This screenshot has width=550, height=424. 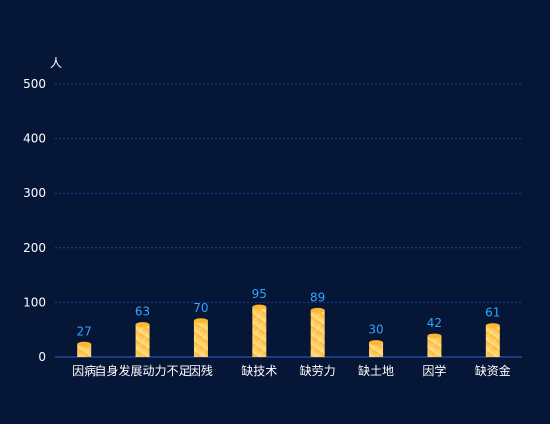 I want to click on bar-value-label: 70, so click(x=200, y=308).